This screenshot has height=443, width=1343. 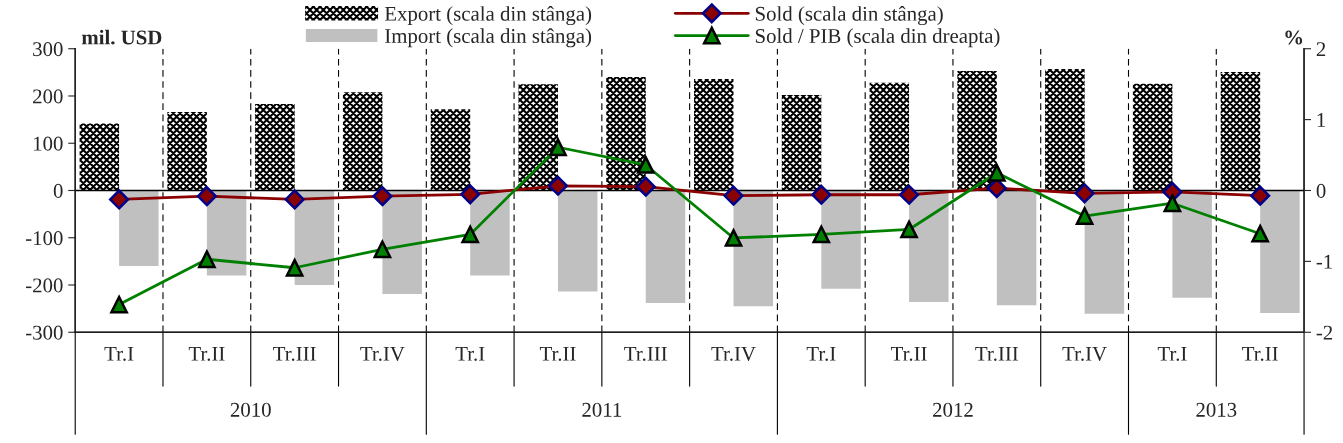 I want to click on y2-tick-label: 2, so click(x=1321, y=49).